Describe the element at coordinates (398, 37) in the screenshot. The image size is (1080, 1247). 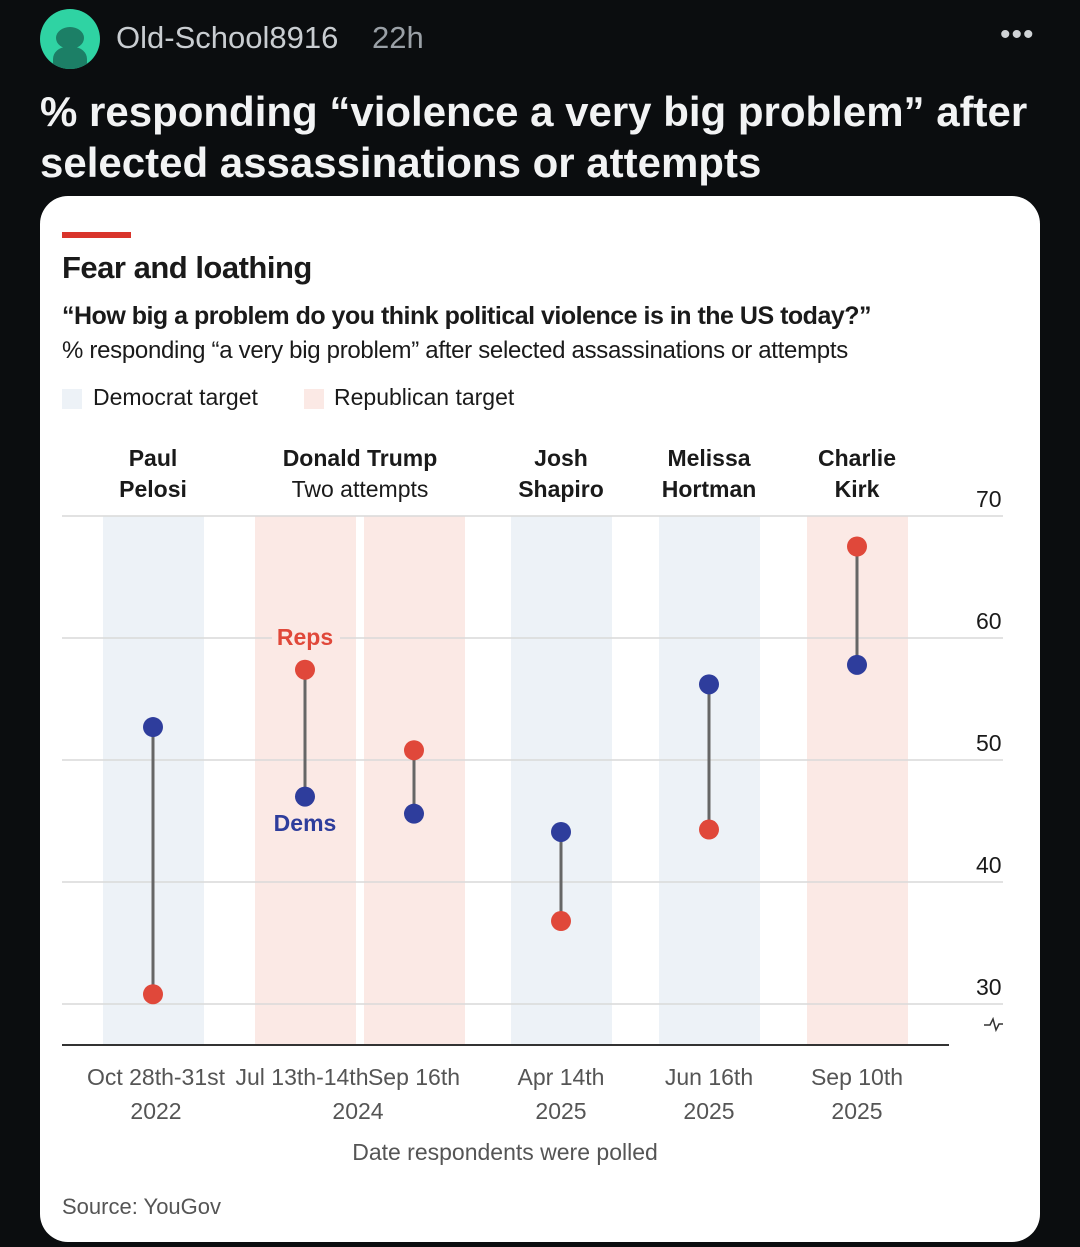
I see `post-time: 22h` at that location.